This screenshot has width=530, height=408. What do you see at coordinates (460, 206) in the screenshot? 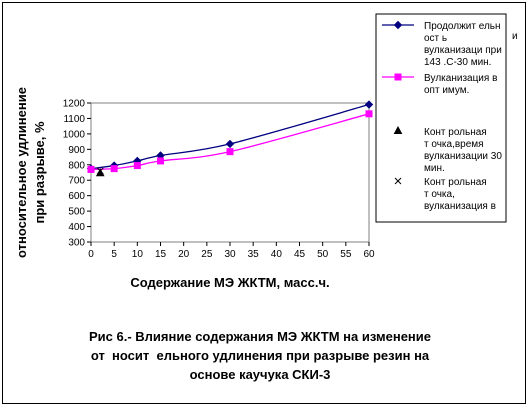
I see `legend-entry-label: вулканизация в` at bounding box center [460, 206].